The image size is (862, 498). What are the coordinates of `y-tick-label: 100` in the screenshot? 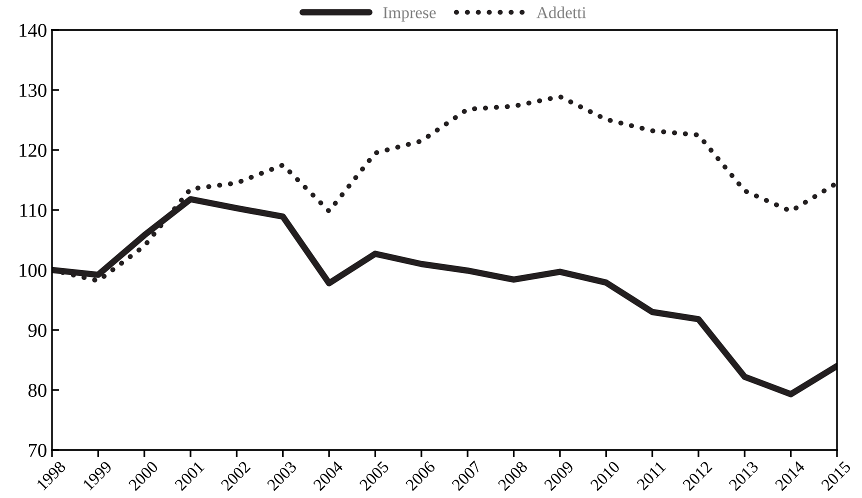 It's located at (33, 270).